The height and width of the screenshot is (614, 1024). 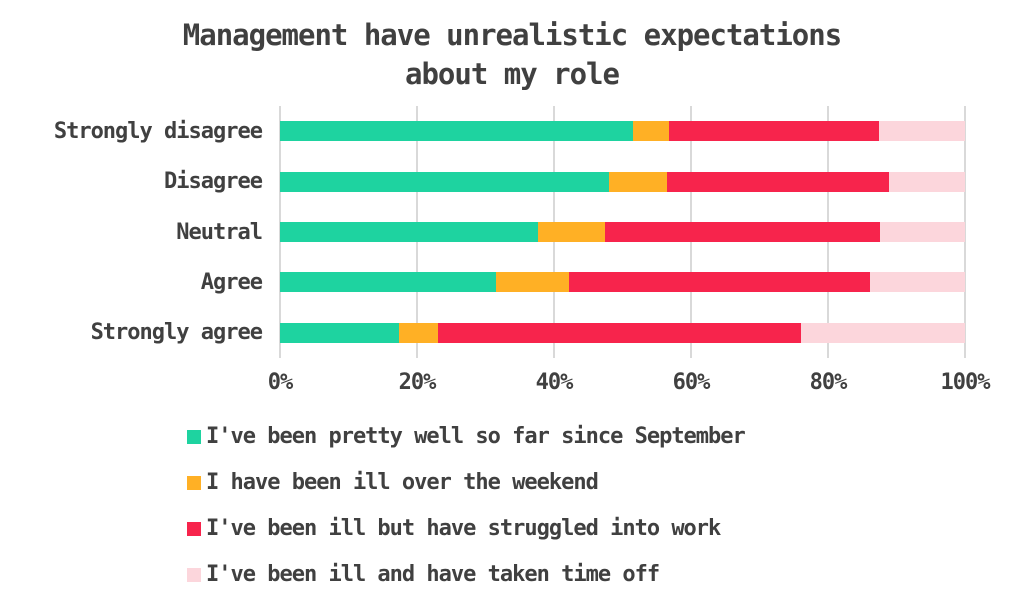 I want to click on legend-item: I've been ill and have taken time off, so click(x=605, y=574).